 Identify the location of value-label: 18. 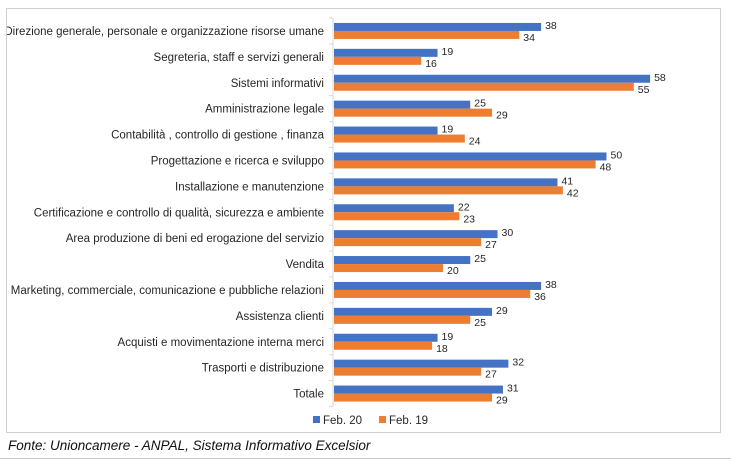
(442, 349).